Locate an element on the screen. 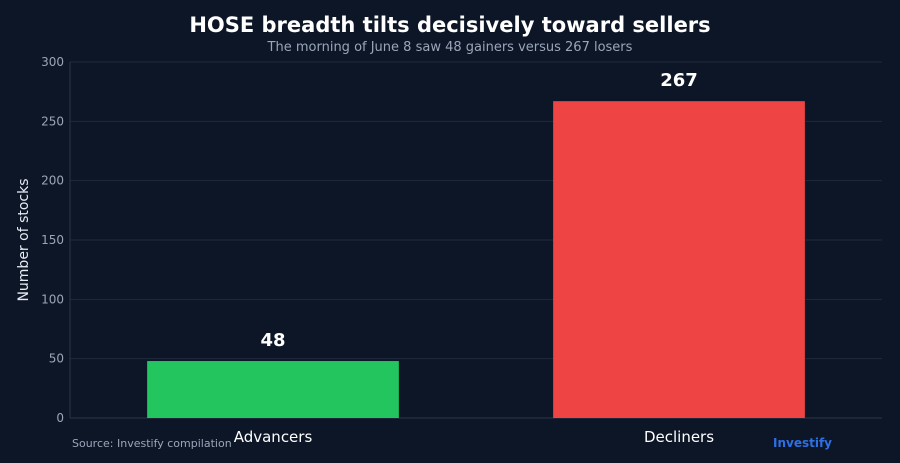 Image resolution: width=900 pixels, height=463 pixels. data-label: 267 is located at coordinates (679, 80).